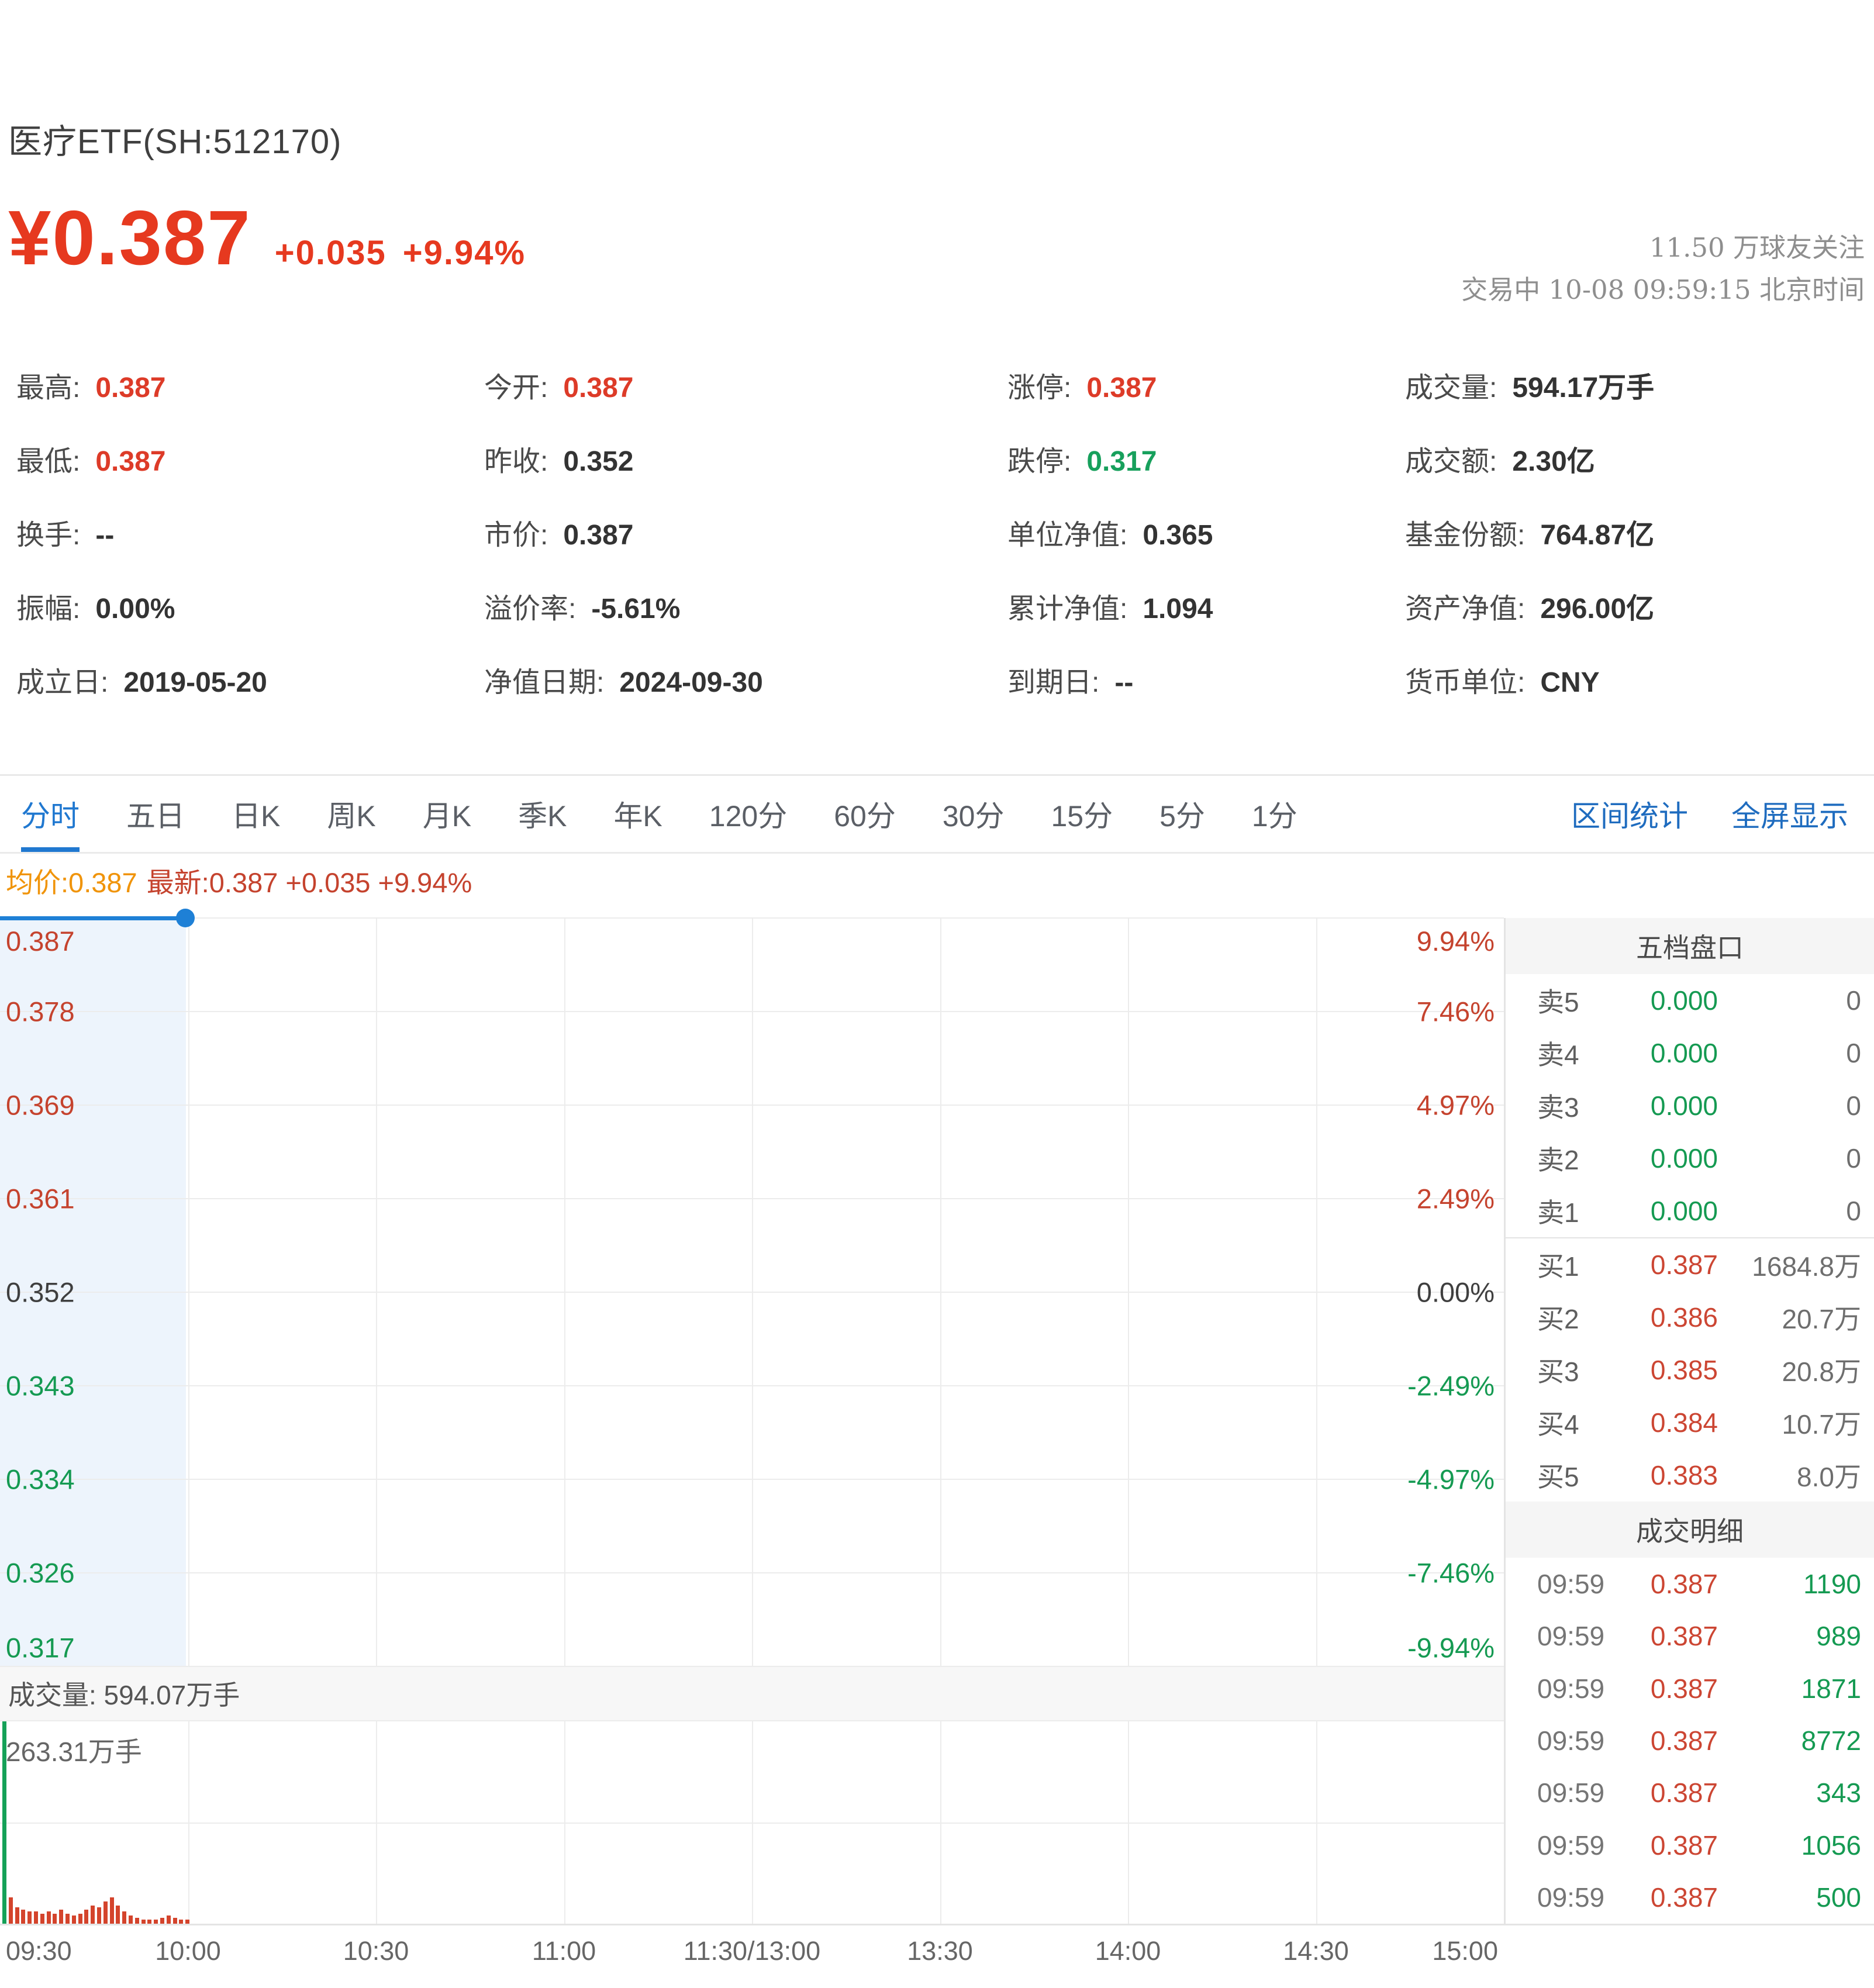 This screenshot has width=1874, height=1988. I want to click on stat-cell: 溢价率: -5.61%, so click(745, 605).